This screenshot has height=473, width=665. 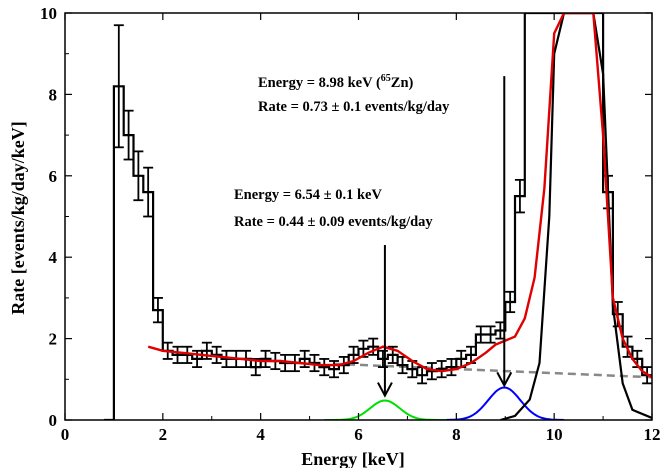 What do you see at coordinates (554, 434) in the screenshot?
I see `x-tick-label: 10` at bounding box center [554, 434].